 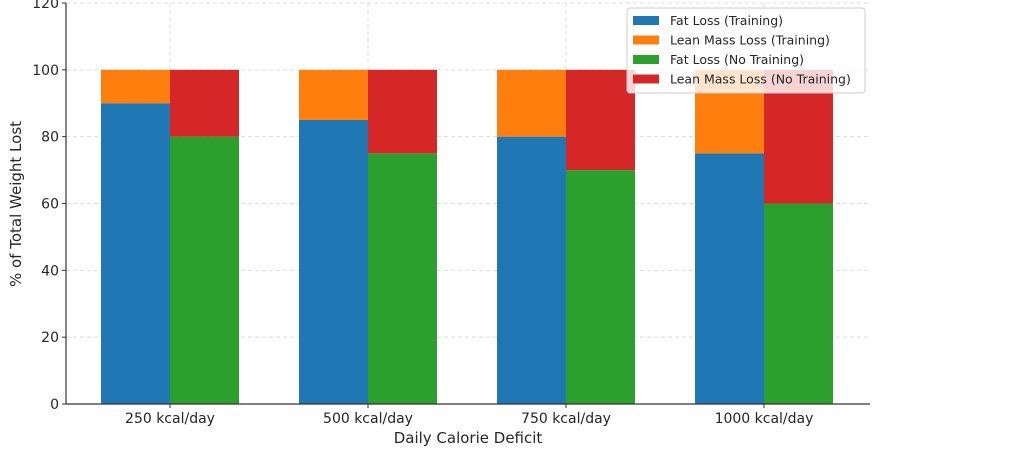 What do you see at coordinates (468, 438) in the screenshot?
I see `x-axis-label: Daily Calorie Deficit` at bounding box center [468, 438].